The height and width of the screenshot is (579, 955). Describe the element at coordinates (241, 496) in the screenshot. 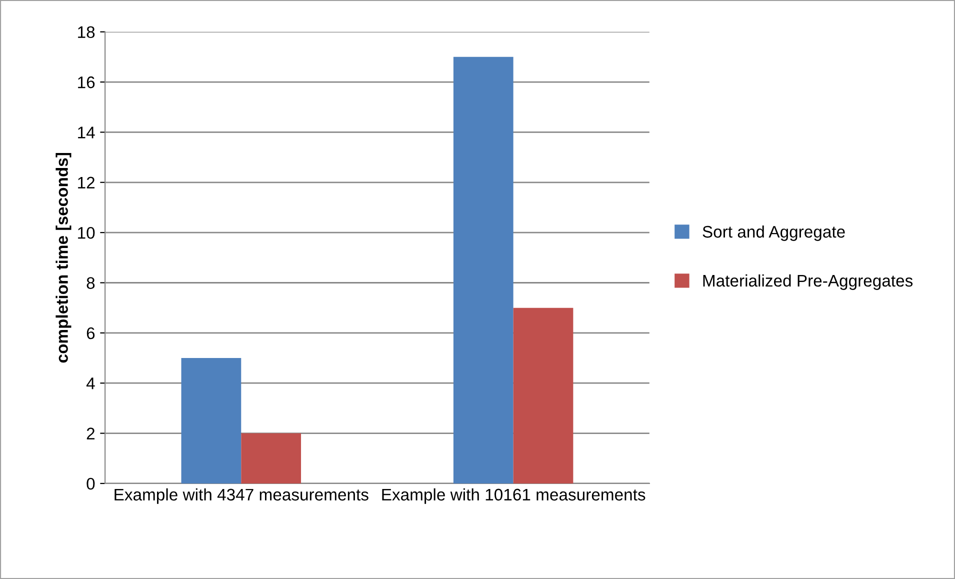

I see `x-tick-label: Example with 4347 measurements` at that location.